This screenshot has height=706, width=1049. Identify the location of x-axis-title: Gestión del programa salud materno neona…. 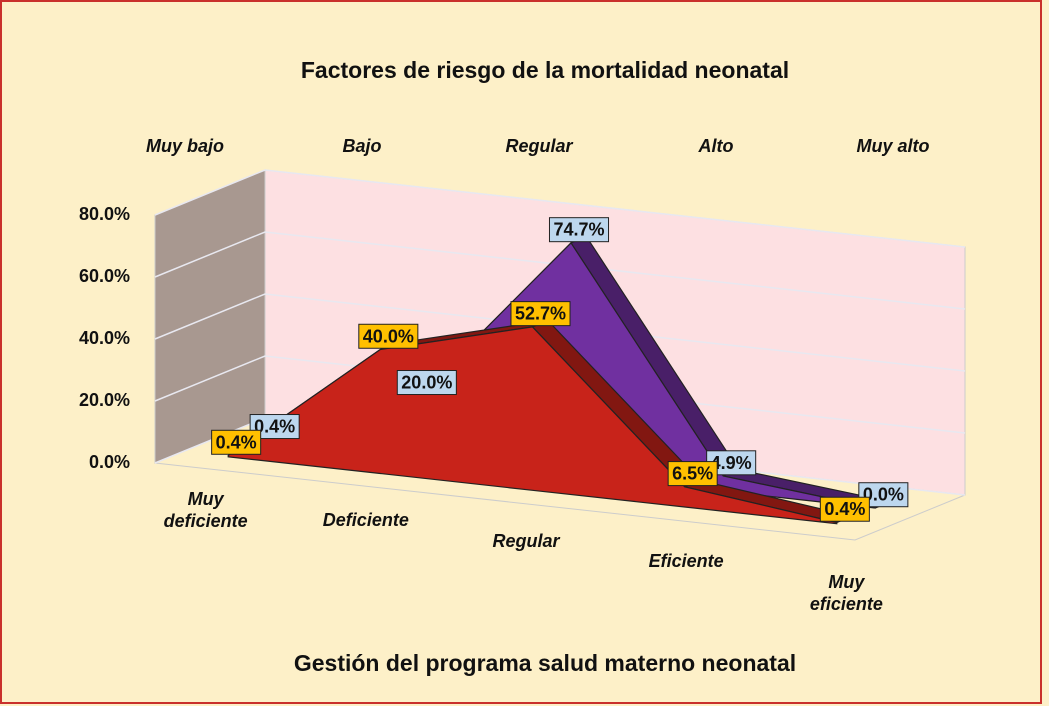
(545, 663).